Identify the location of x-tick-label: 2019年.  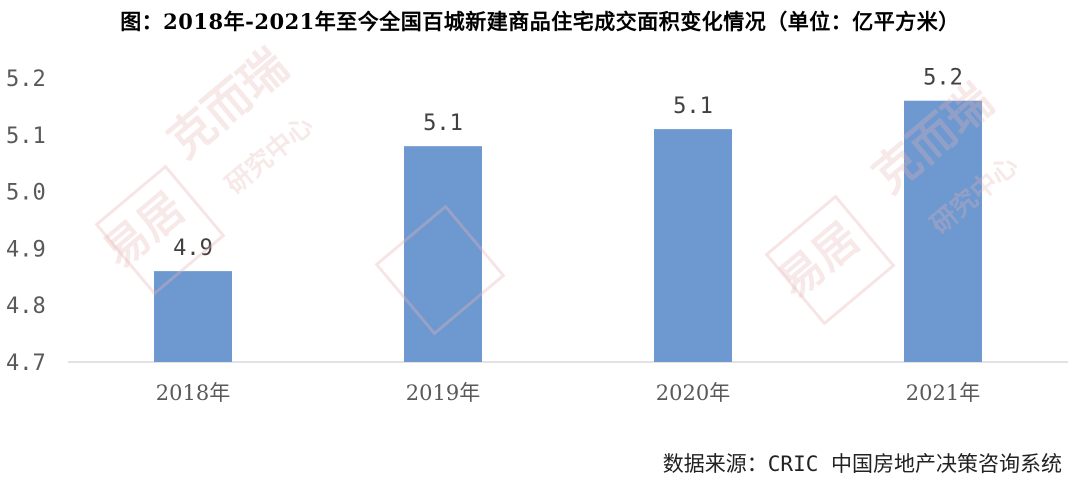
(443, 393).